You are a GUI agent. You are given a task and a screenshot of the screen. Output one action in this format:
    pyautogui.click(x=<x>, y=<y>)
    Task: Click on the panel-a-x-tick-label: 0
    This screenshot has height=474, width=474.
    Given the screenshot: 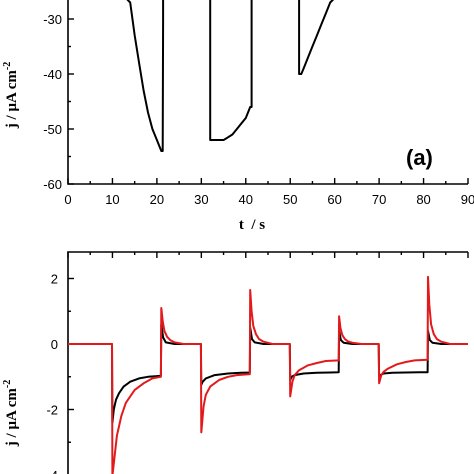 What is the action you would take?
    pyautogui.click(x=67, y=199)
    